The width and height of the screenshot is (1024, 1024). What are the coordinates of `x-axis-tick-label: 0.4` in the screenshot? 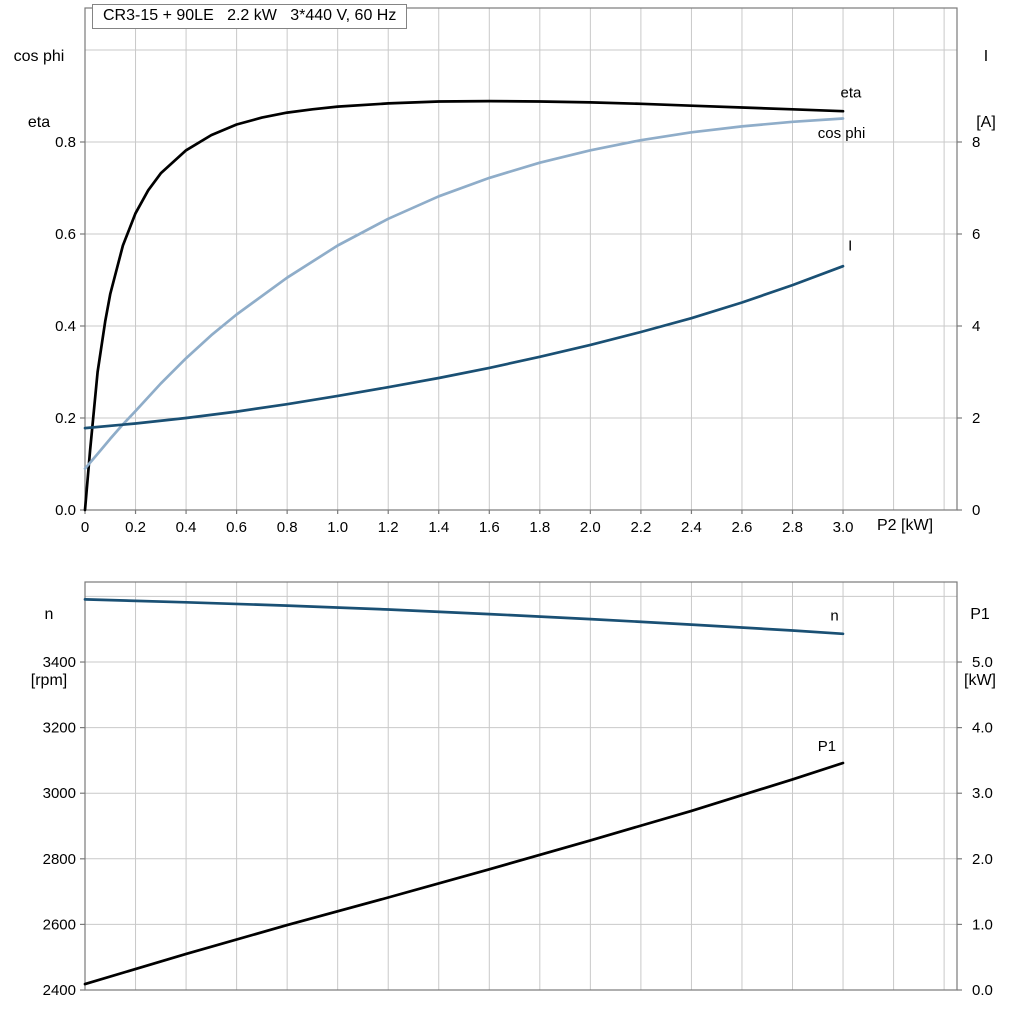 It's located at (186, 527).